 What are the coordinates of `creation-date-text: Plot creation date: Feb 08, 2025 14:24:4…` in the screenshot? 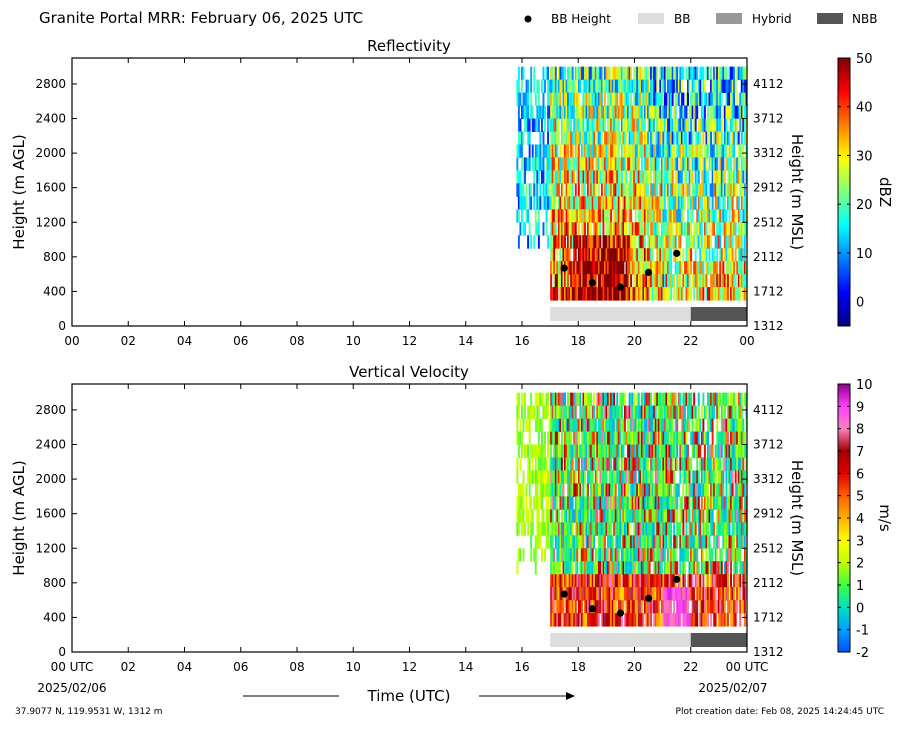 It's located at (780, 712).